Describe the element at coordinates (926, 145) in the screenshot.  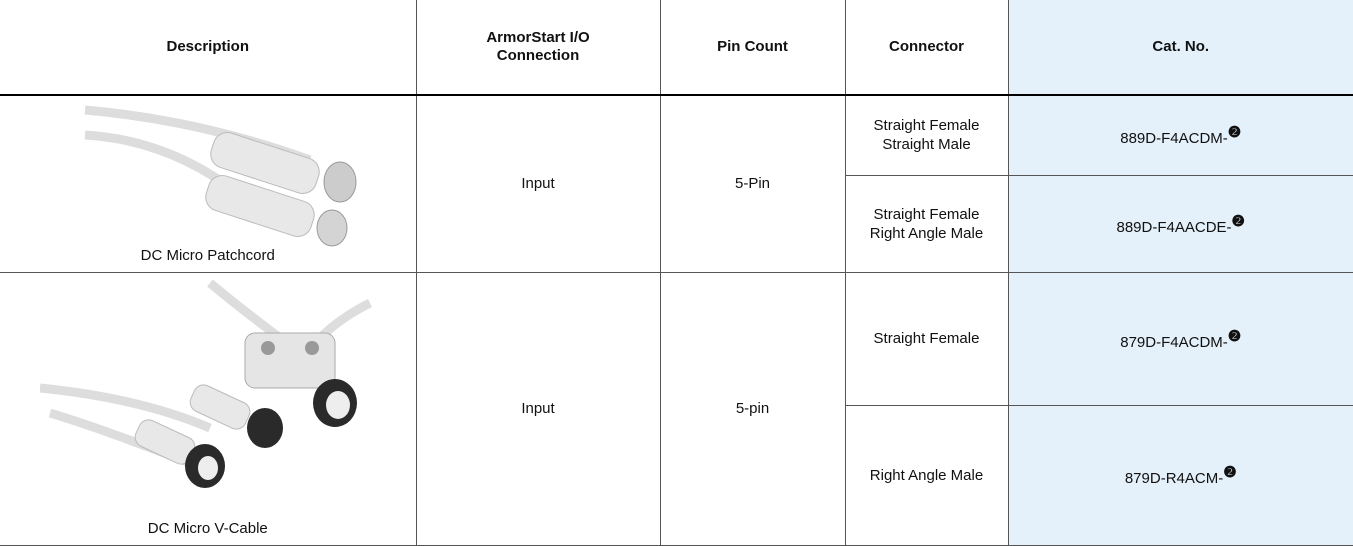
I see `connector-line: Straight Male` at that location.